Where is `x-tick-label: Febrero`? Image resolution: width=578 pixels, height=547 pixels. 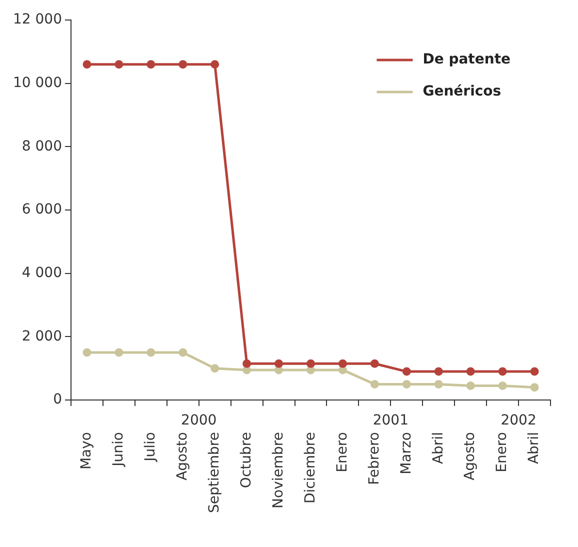 x-tick-label: Febrero is located at coordinates (374, 458).